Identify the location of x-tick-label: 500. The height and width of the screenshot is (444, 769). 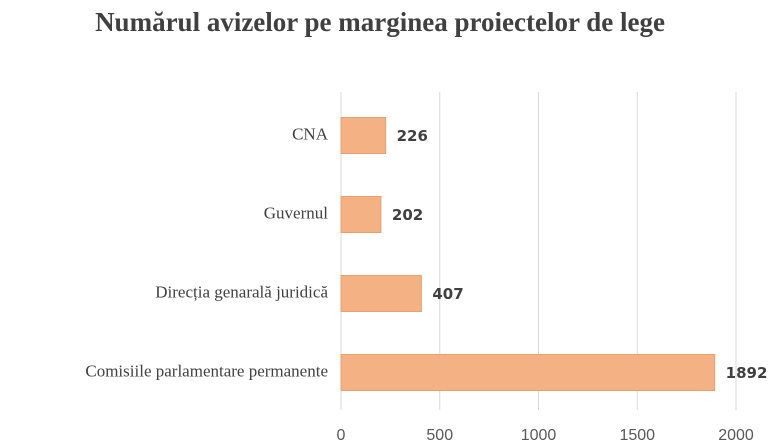
(439, 435).